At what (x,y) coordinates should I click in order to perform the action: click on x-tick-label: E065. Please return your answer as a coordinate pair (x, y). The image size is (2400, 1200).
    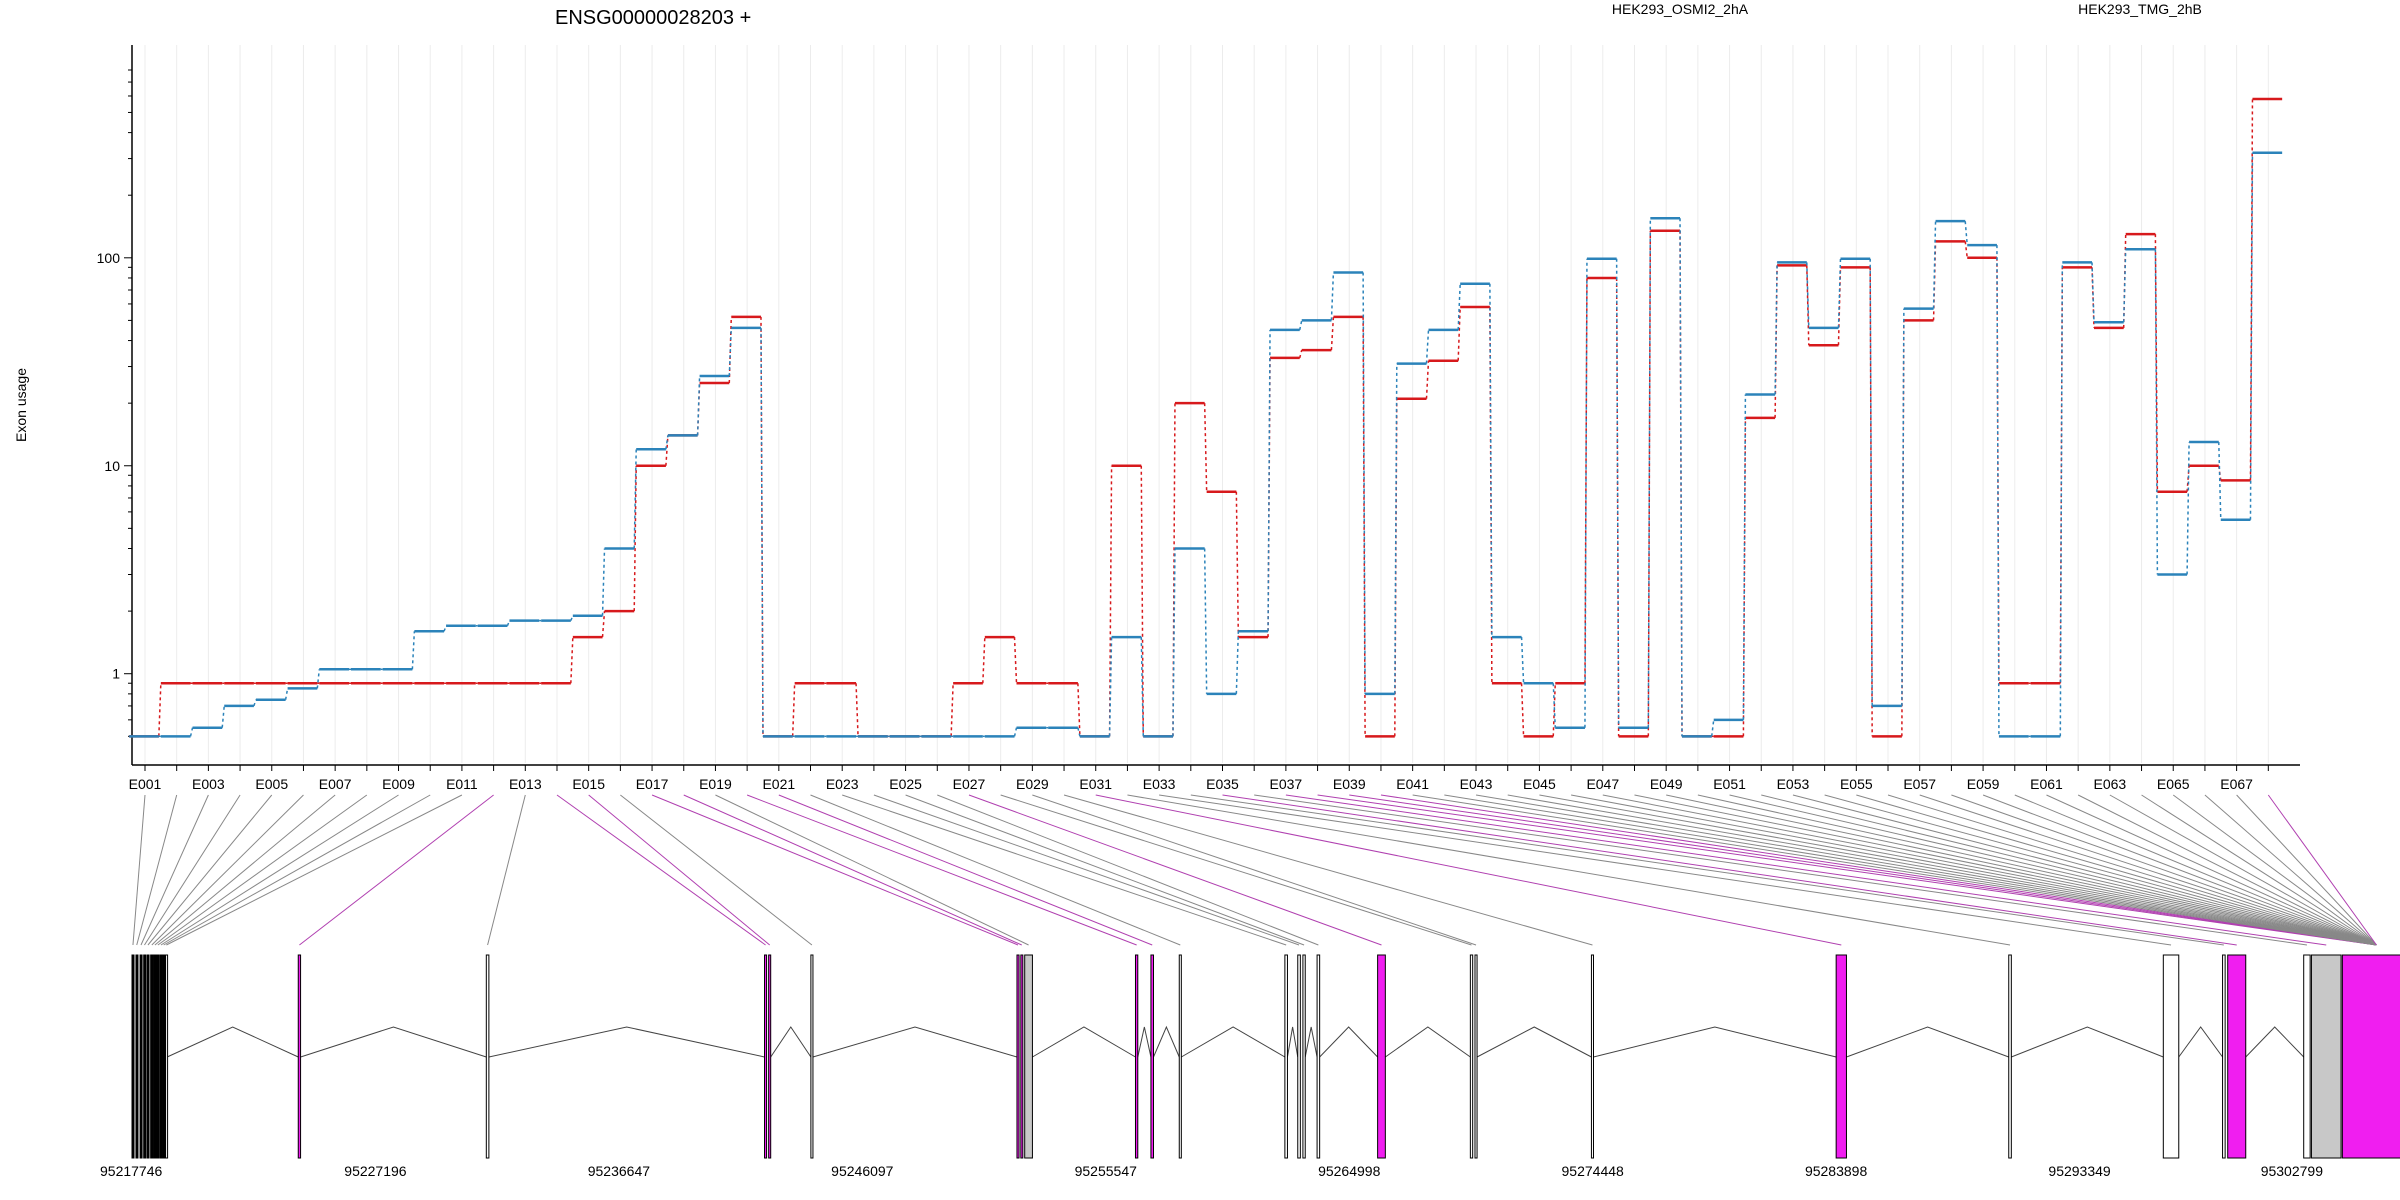
    Looking at the image, I should click on (2173, 784).